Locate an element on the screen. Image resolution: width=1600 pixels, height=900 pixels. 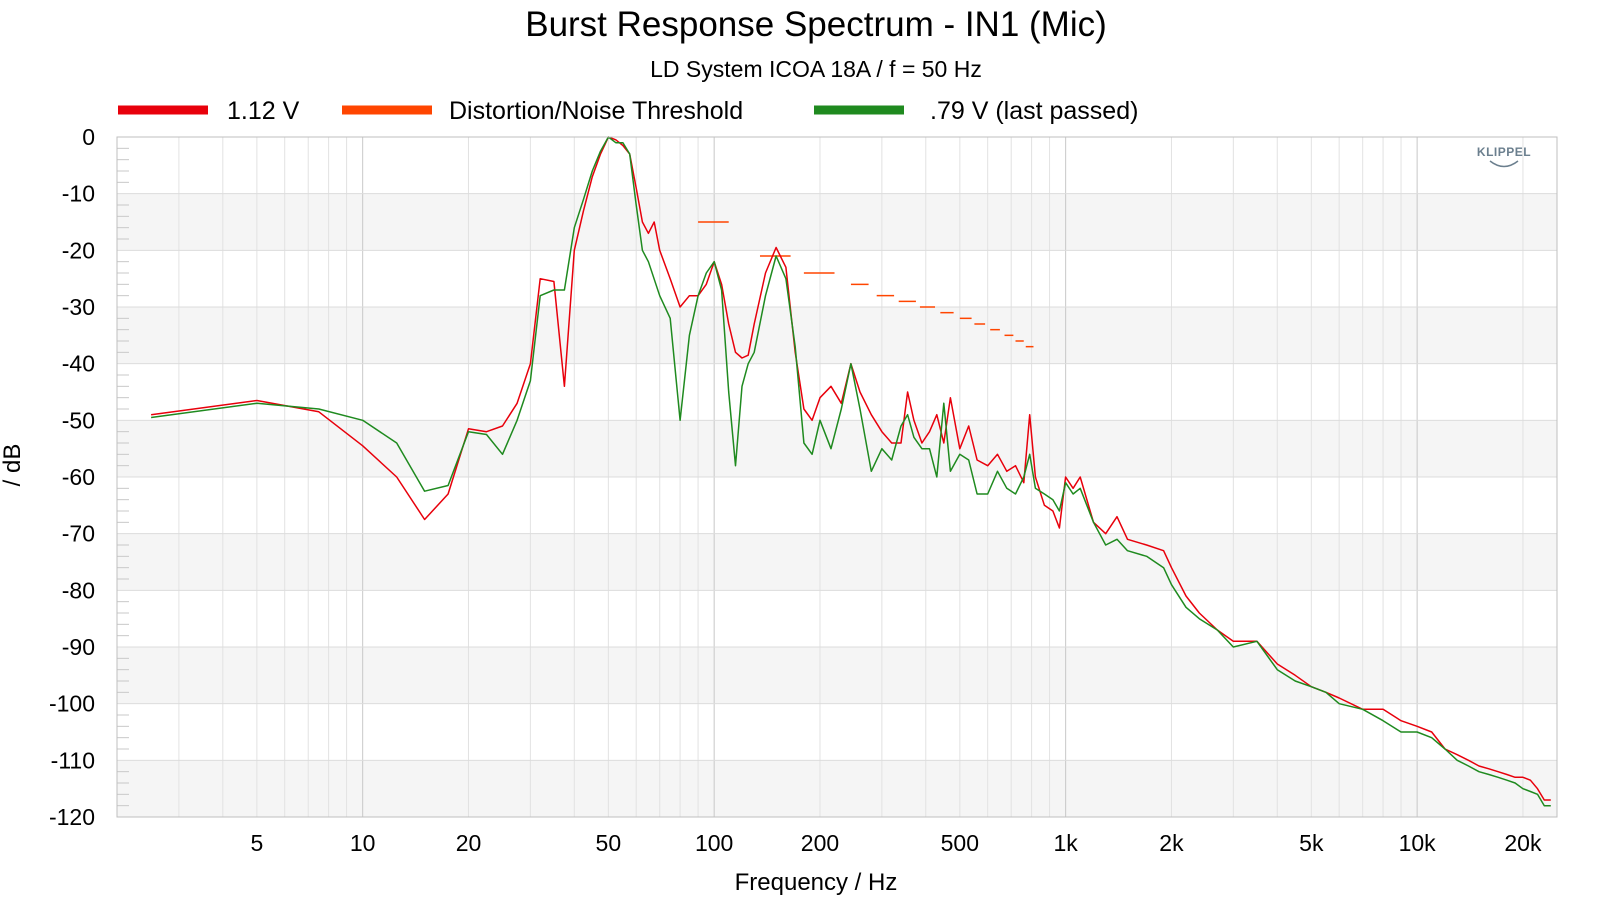
x-tick-label: 10 is located at coordinates (363, 843).